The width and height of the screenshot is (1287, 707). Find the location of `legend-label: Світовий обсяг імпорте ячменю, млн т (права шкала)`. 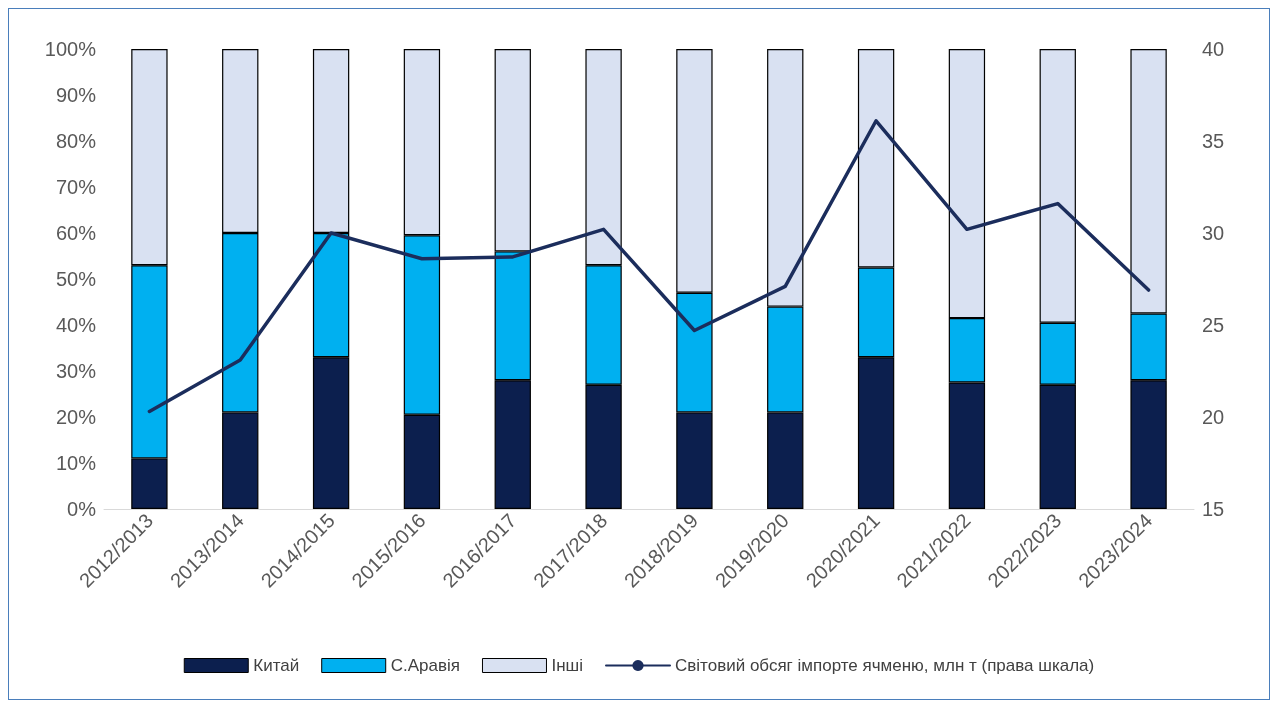

legend-label: Світовий обсяг імпорте ячменю, млн т (права шкала) is located at coordinates (885, 665).